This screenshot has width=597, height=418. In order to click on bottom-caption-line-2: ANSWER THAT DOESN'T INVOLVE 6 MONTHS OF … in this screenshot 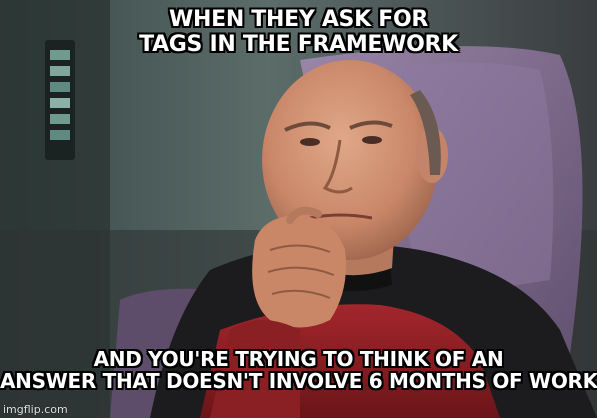, I will do `click(298, 381)`.